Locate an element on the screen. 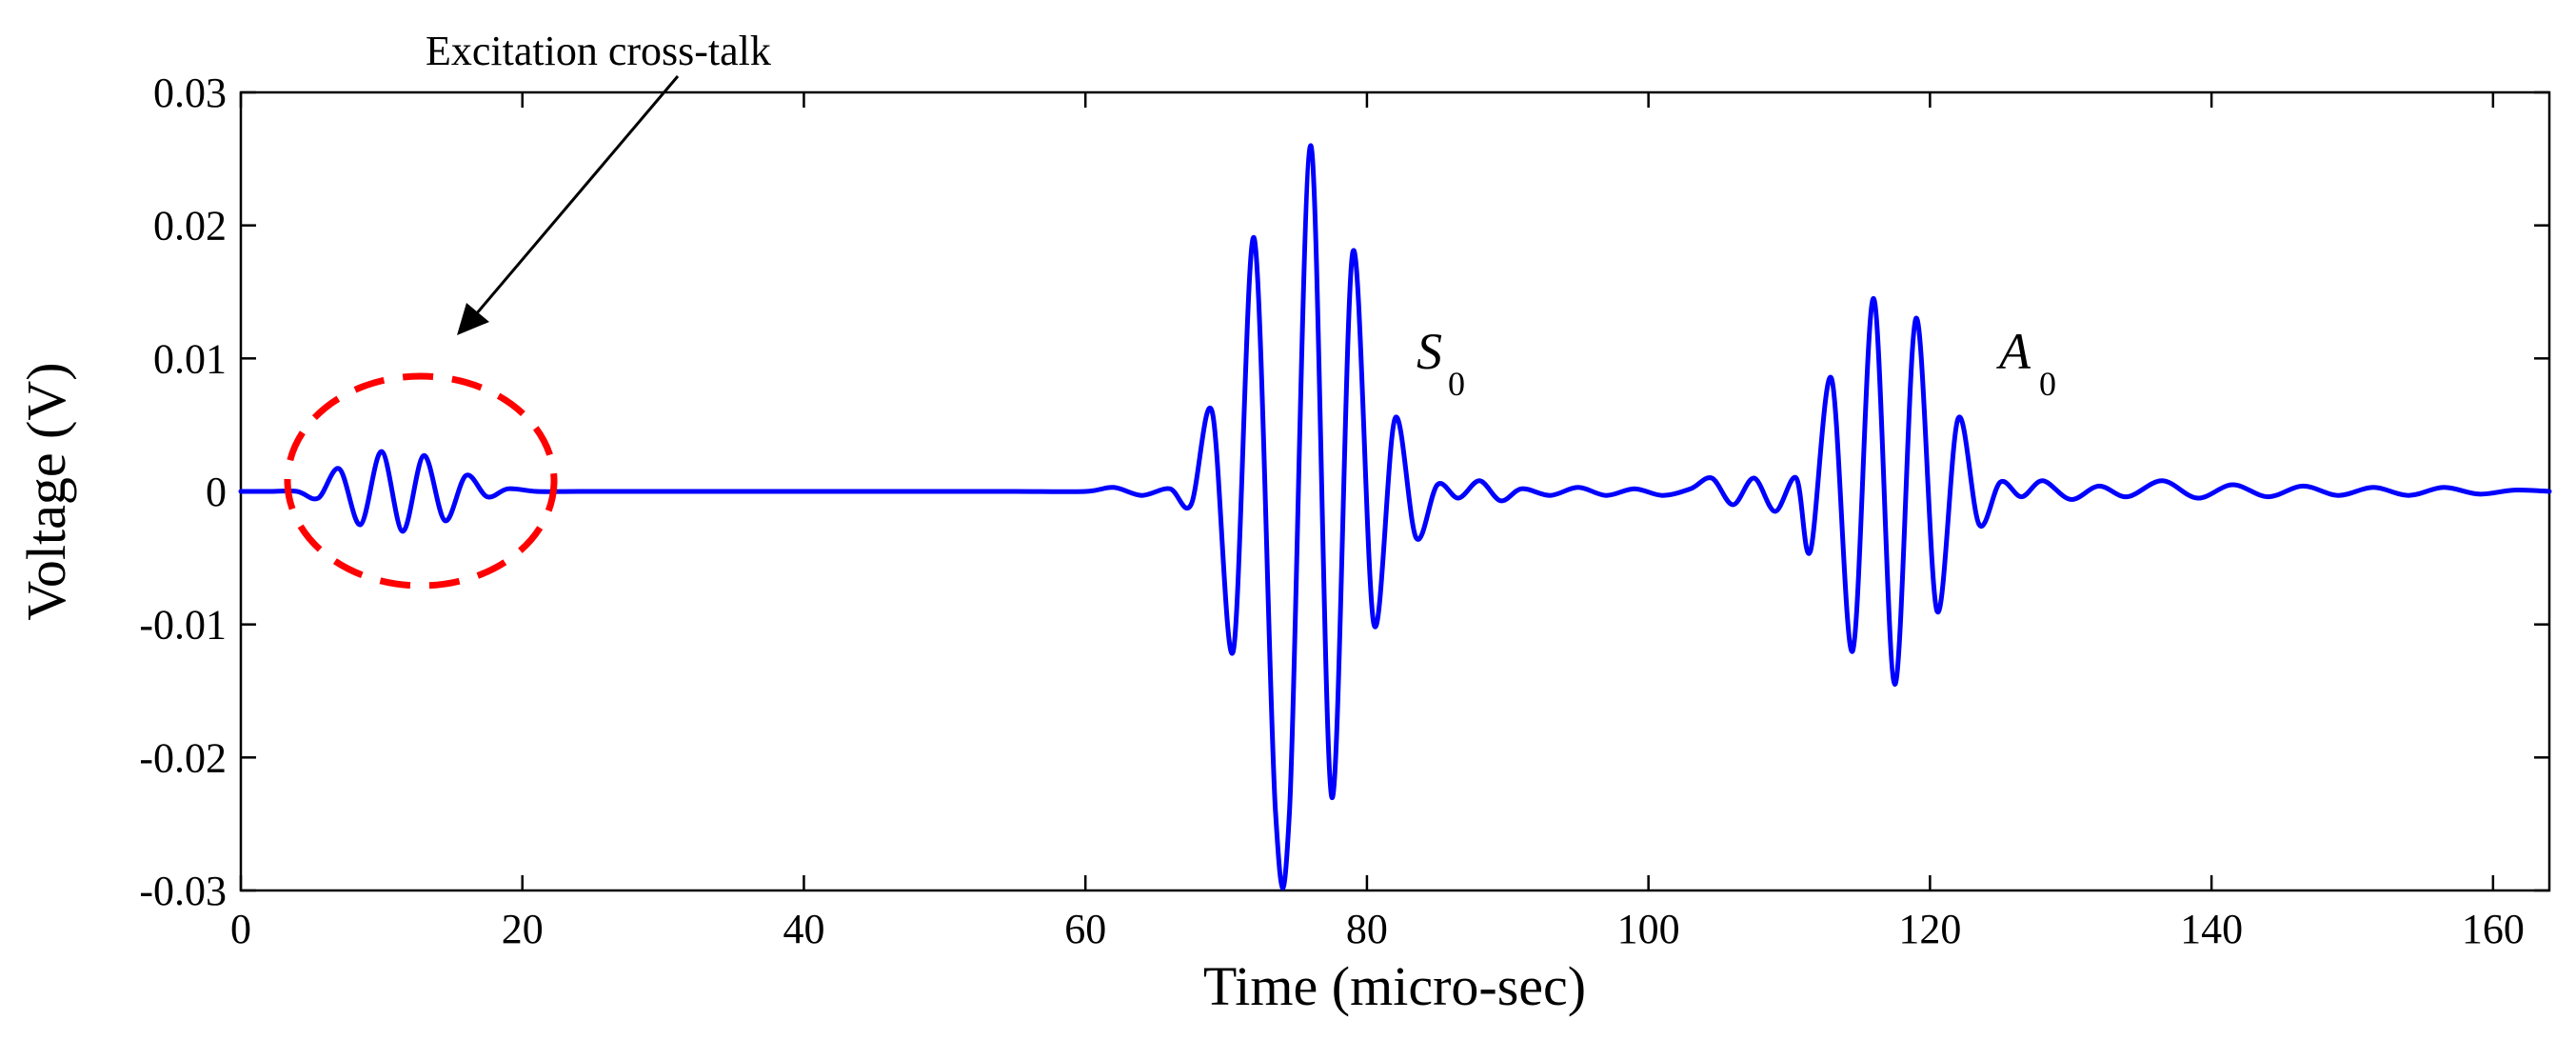 This screenshot has height=1060, width=2576. y-tick-label: -0.02 is located at coordinates (183, 757).